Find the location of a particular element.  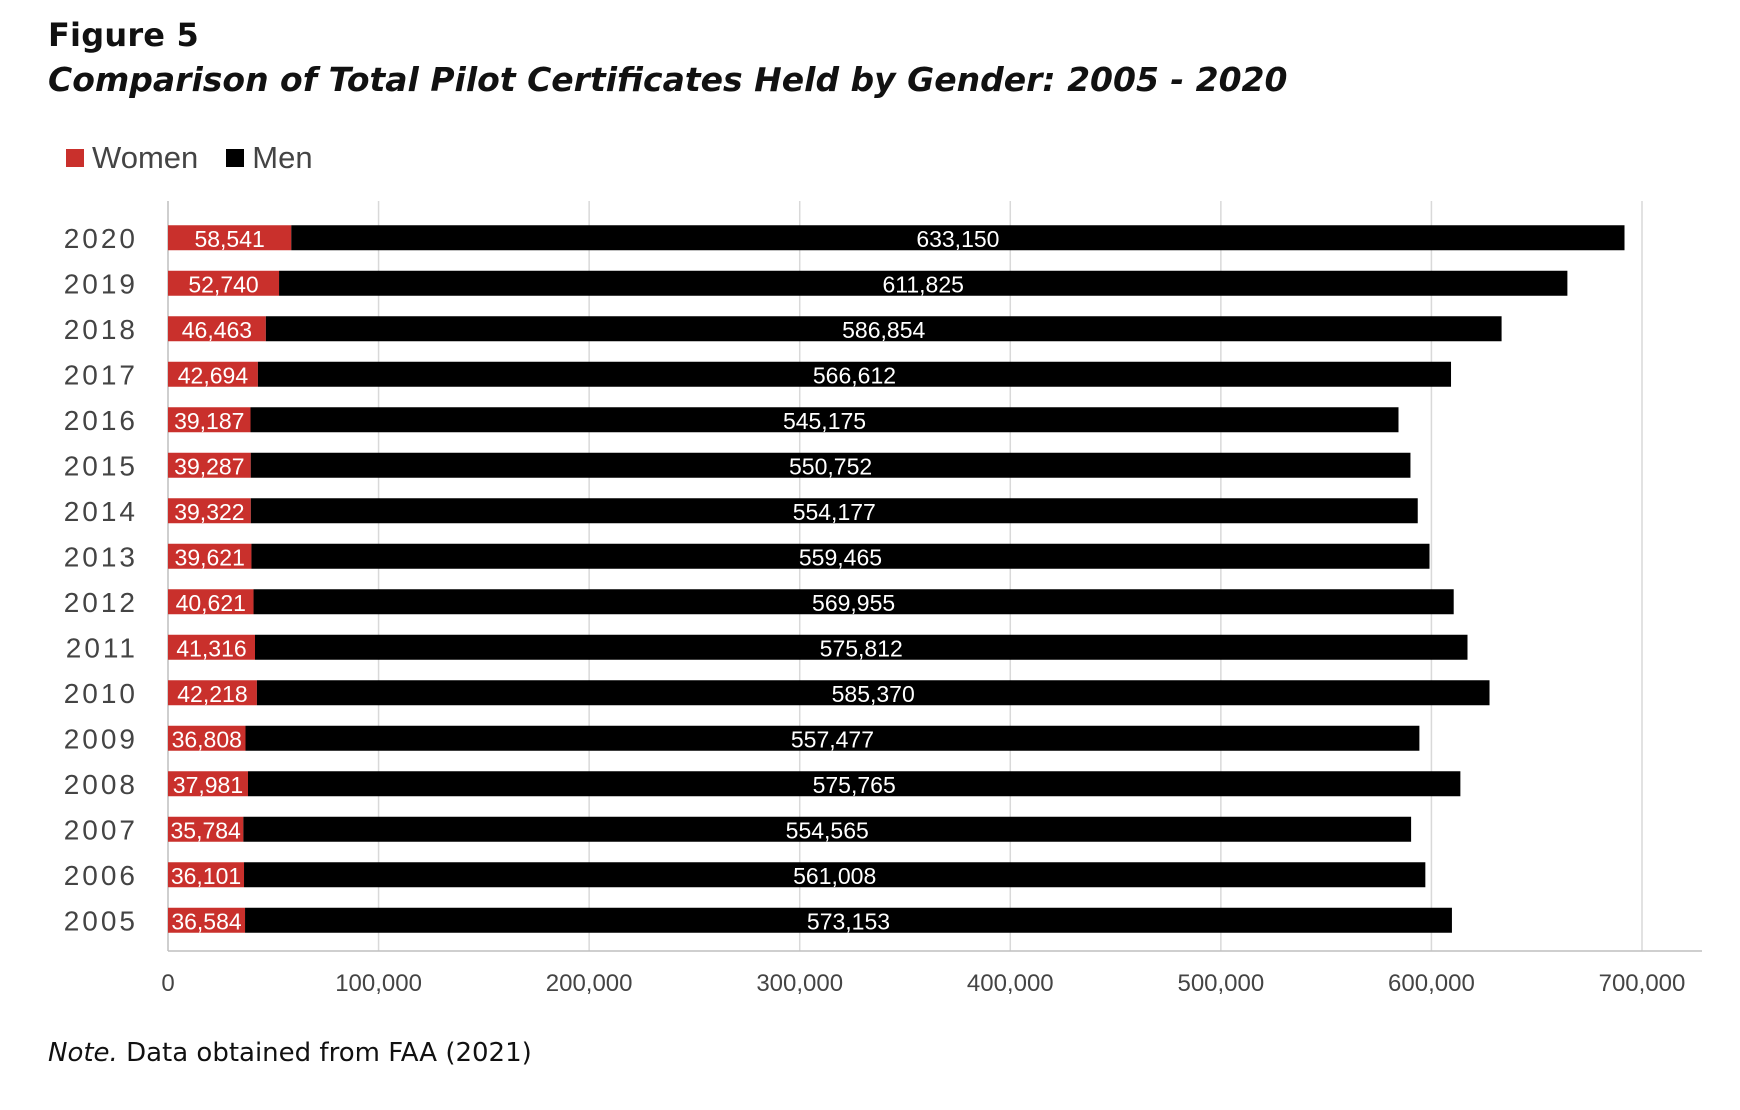

data-label-men: 586,854 is located at coordinates (883, 330).